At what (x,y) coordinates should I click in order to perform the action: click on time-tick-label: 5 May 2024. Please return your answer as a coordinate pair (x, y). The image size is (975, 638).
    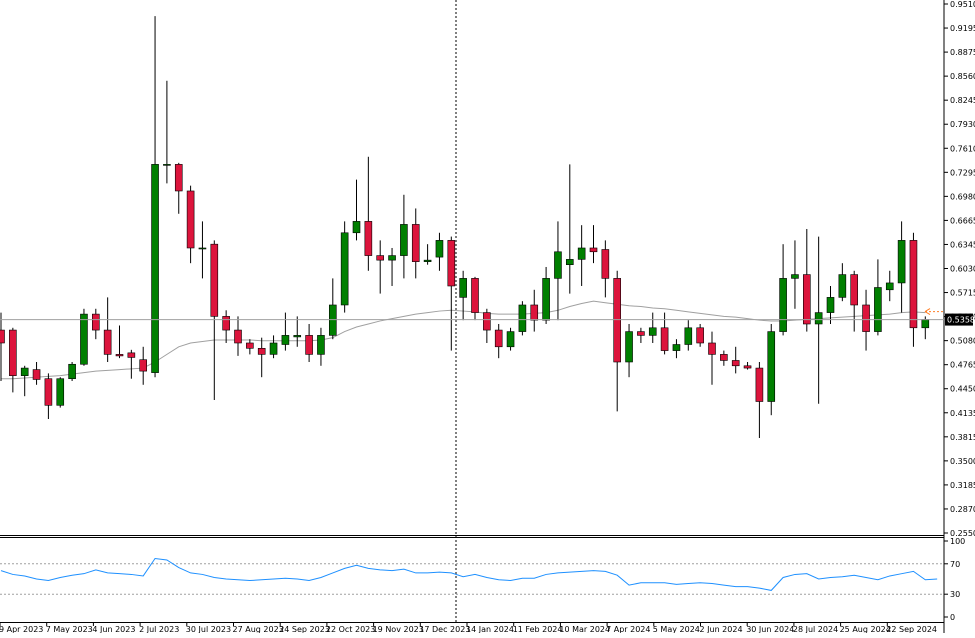
    Looking at the image, I should click on (676, 629).